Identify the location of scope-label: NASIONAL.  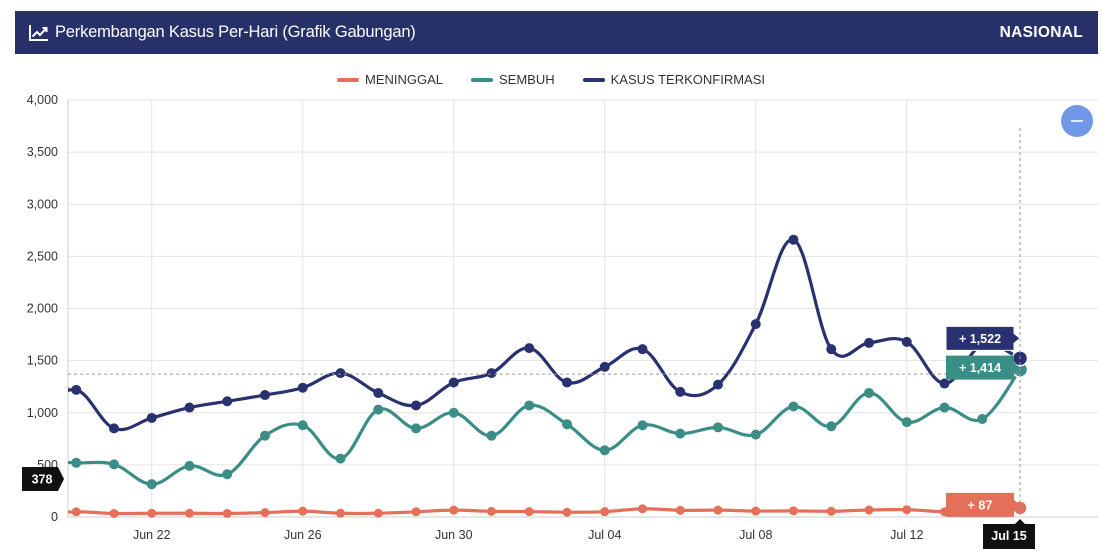
(1041, 32).